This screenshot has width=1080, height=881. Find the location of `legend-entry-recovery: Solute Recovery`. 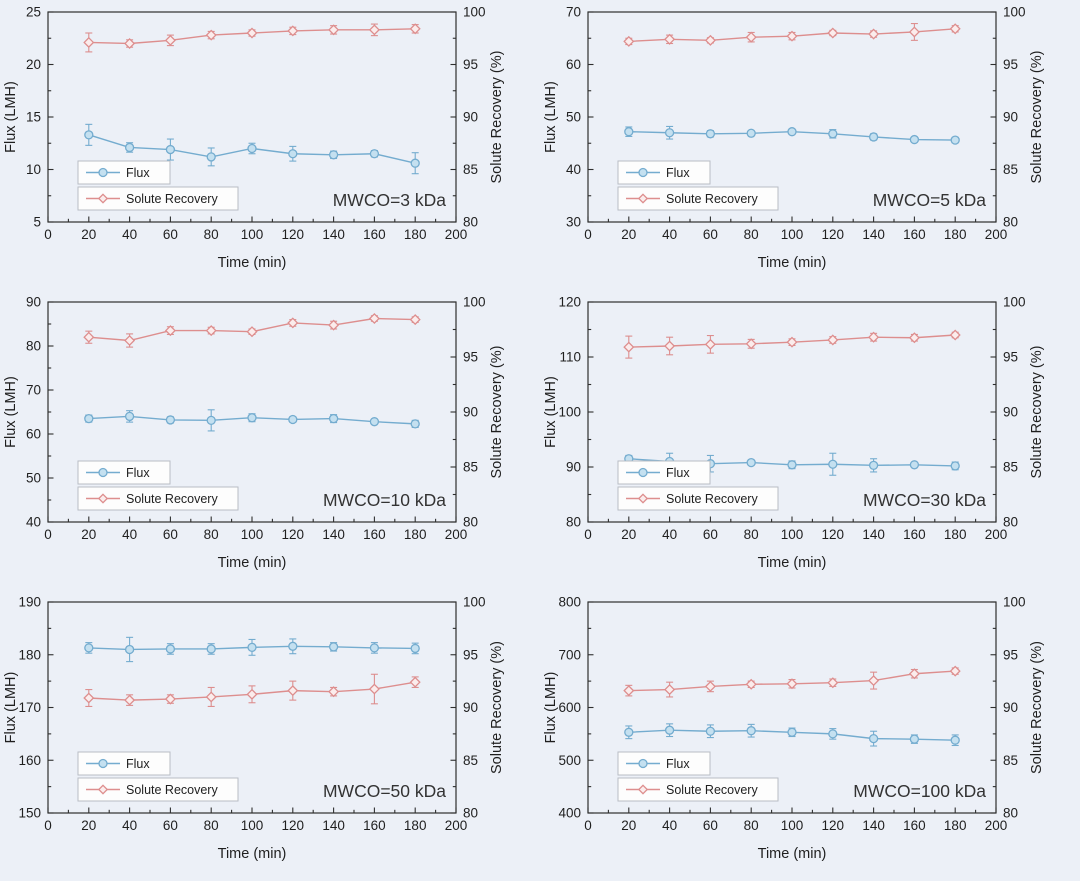

legend-entry-recovery: Solute Recovery is located at coordinates (158, 198).